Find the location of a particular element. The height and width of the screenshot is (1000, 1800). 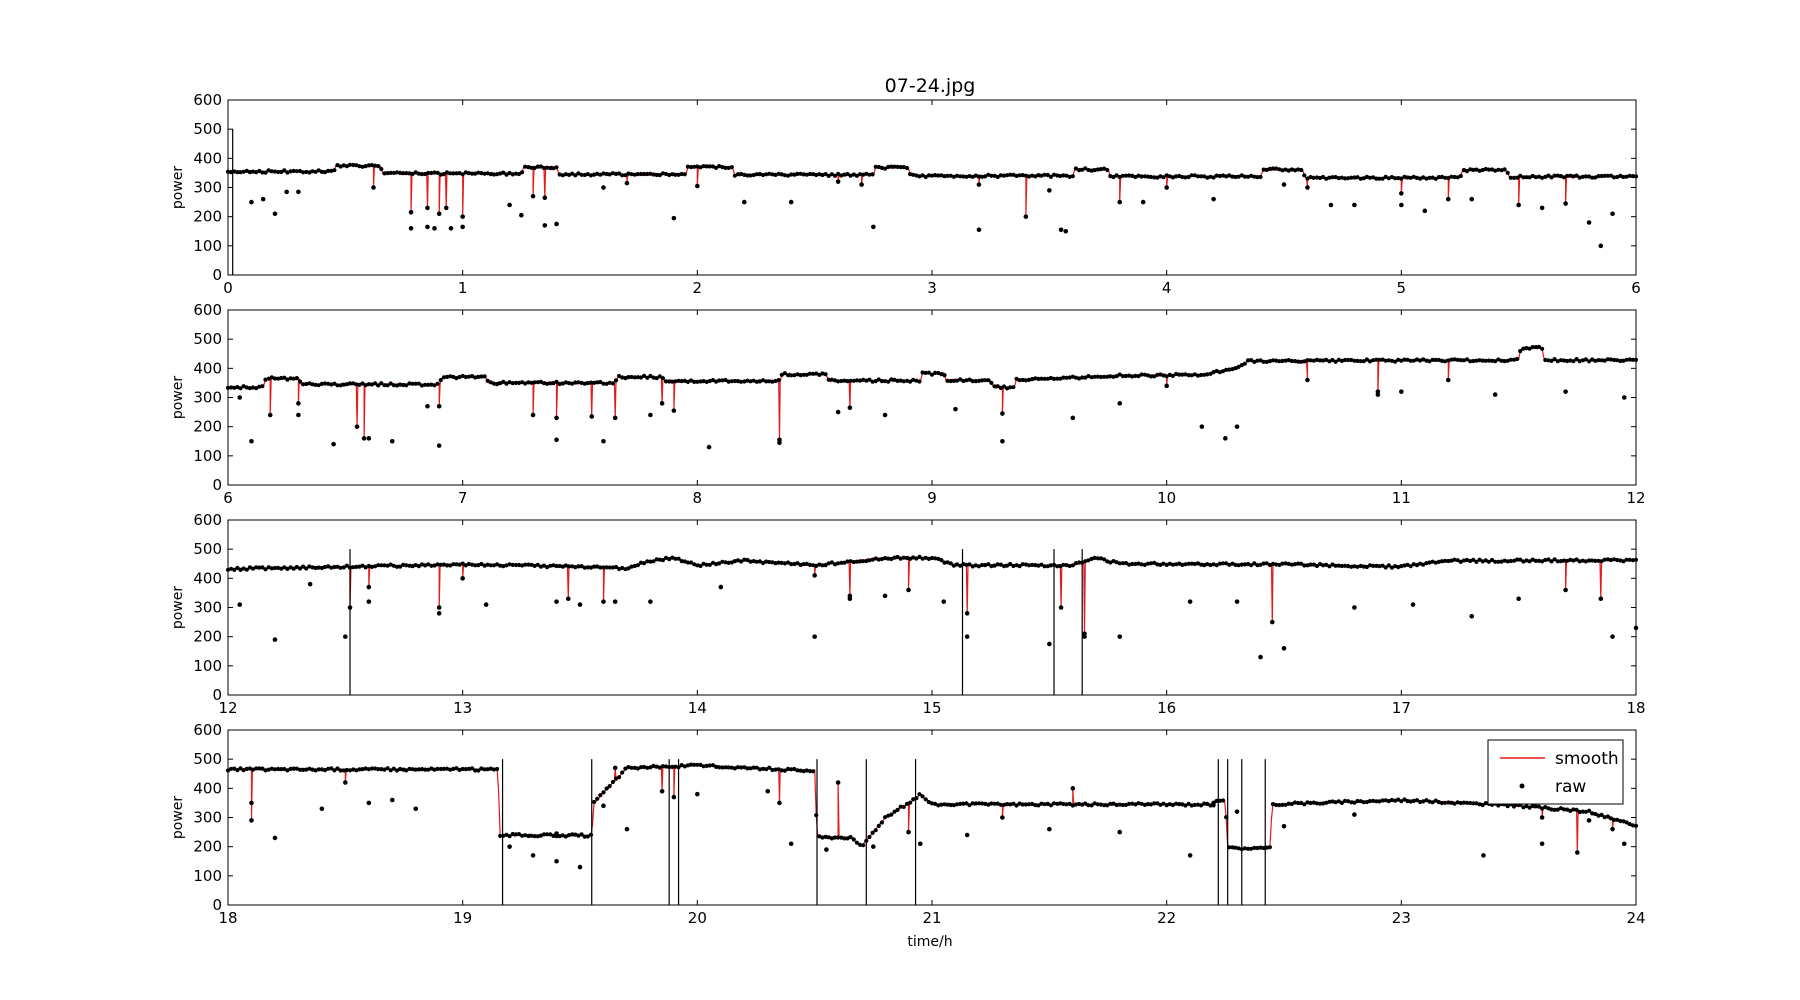

y-tick-label: 100 is located at coordinates (207, 246).